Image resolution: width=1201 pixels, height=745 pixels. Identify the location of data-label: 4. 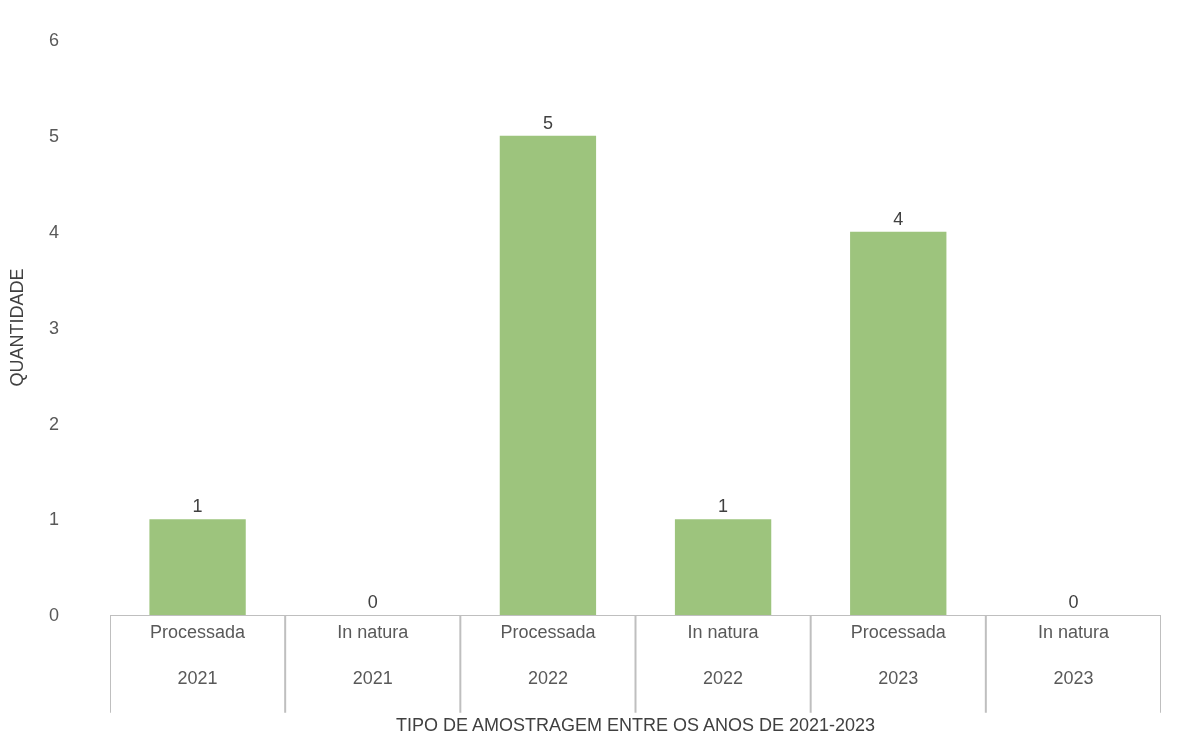
(898, 218).